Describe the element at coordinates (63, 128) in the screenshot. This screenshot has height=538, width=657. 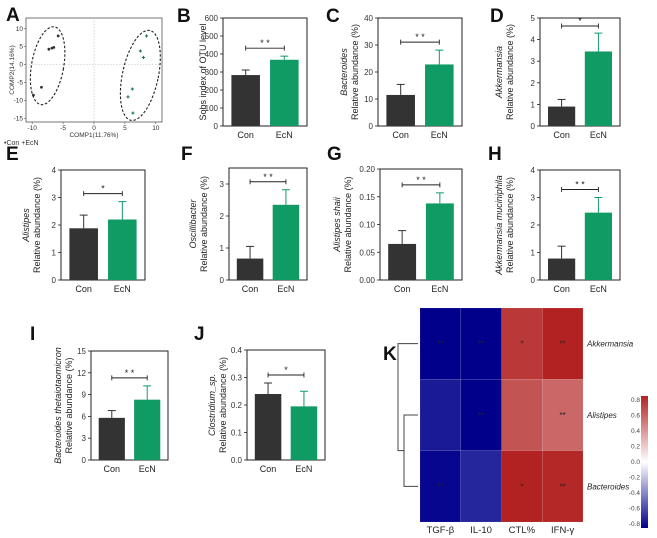
I see `x-tick-label: -5` at that location.